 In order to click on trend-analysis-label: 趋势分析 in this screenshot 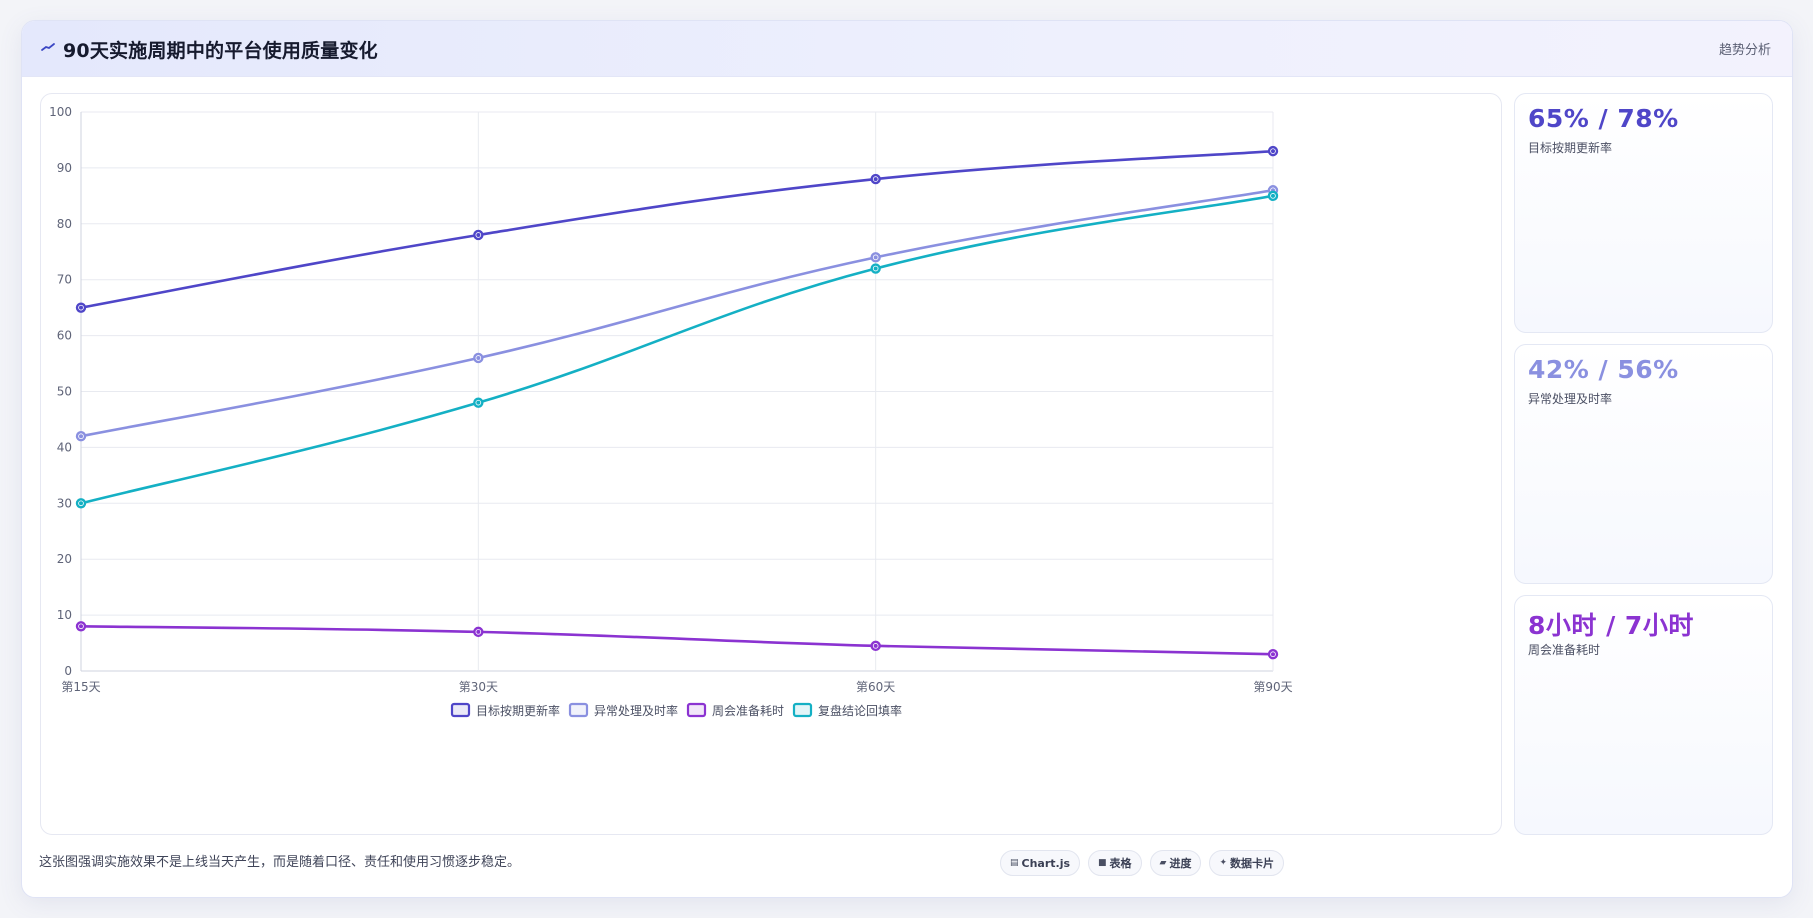, I will do `click(1744, 50)`.